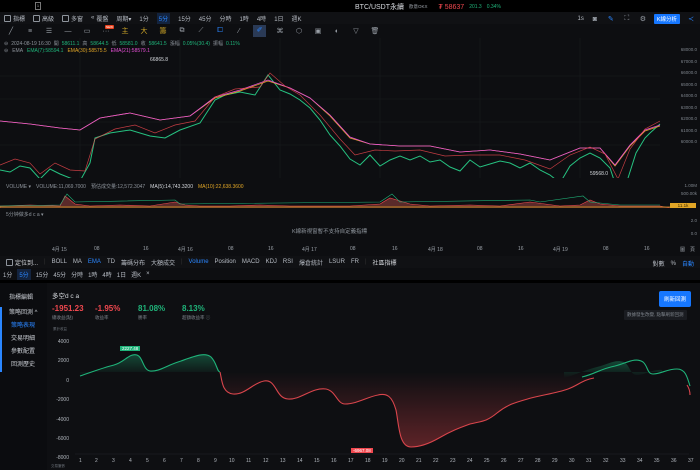 The height and width of the screenshot is (470, 700). I want to click on lock-icon: ⬡, so click(299, 31).